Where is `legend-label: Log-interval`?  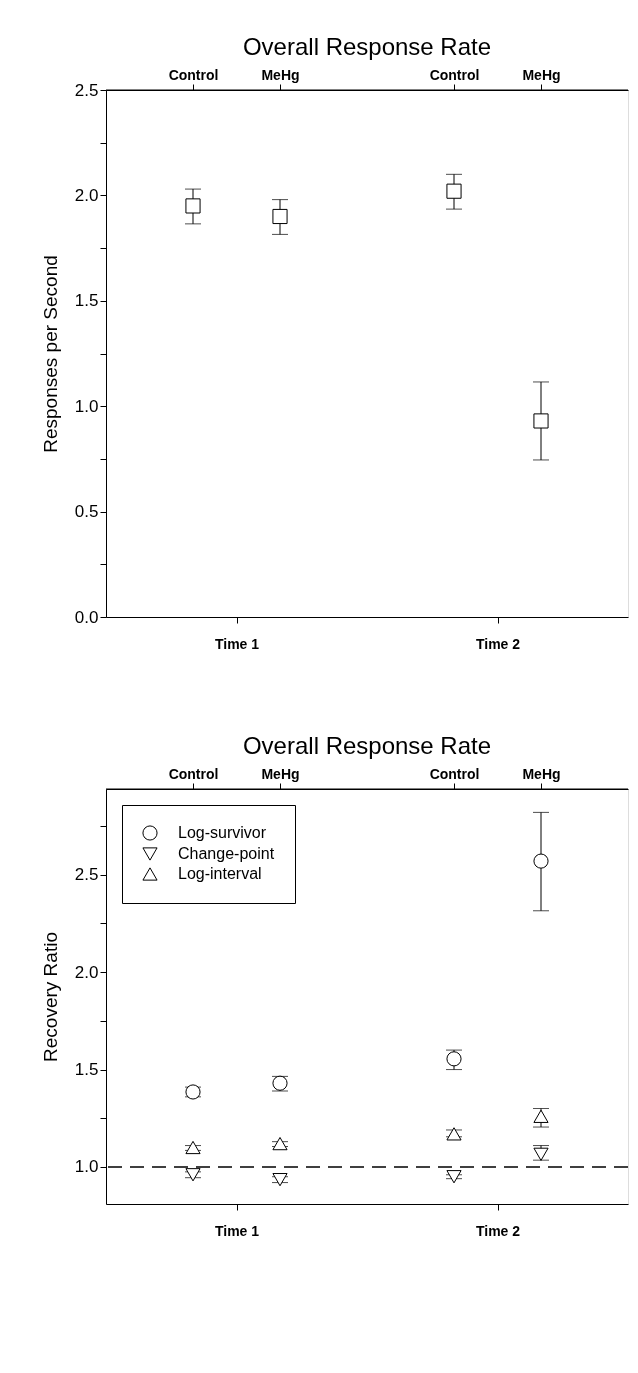
legend-label: Log-interval is located at coordinates (220, 873).